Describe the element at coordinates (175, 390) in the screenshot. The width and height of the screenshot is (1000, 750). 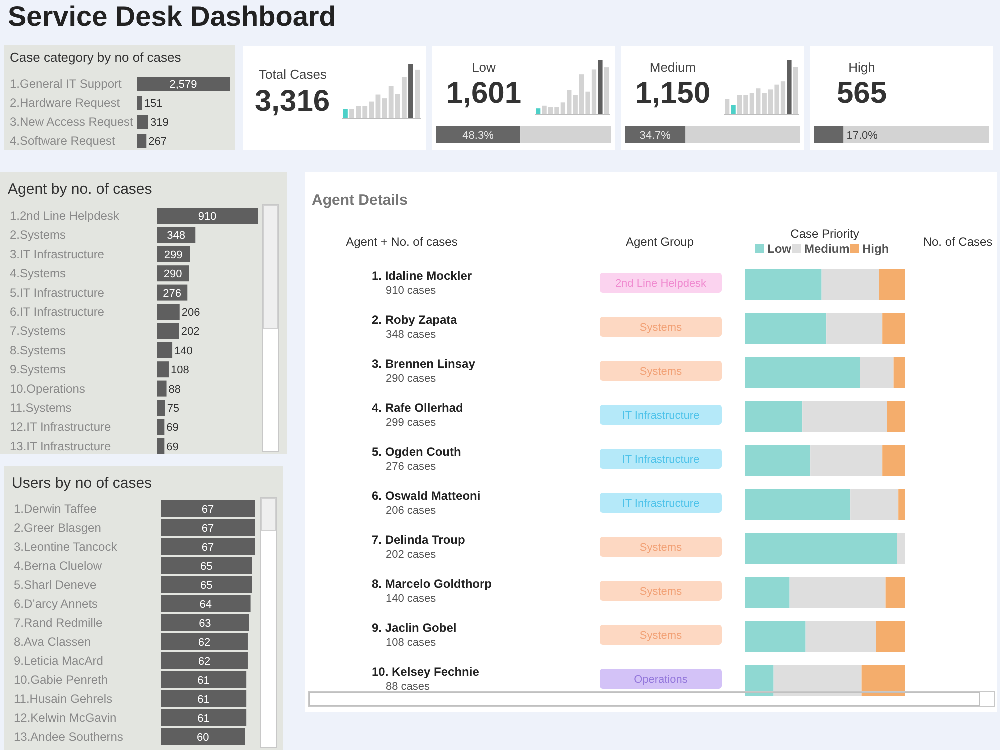
I see `data-label: 88` at that location.